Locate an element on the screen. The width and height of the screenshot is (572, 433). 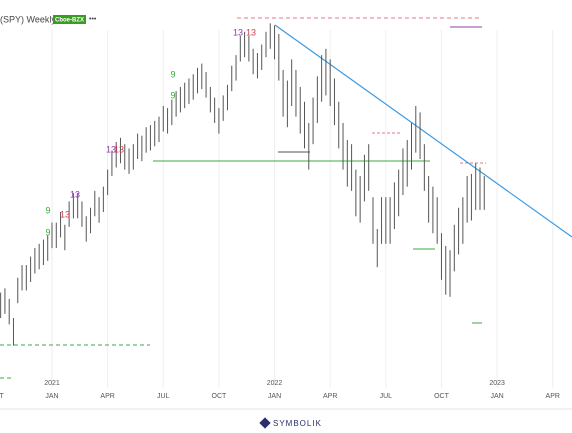
footer-logo: SYMBOLIK is located at coordinates (297, 423).